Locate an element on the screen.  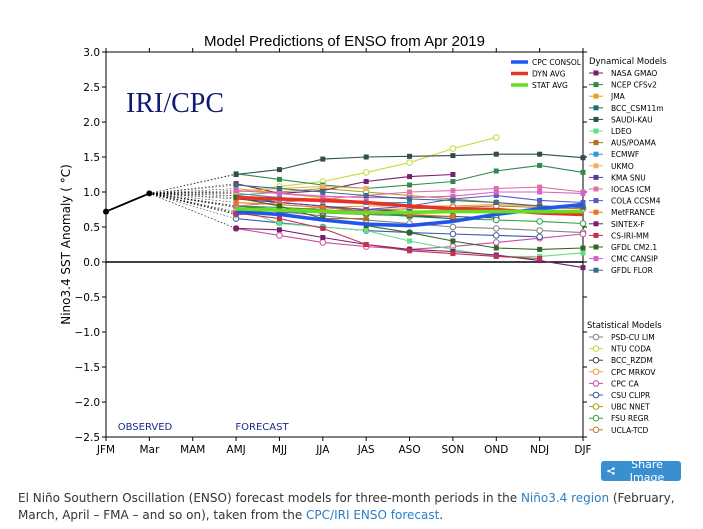
x-tick-label: AMJ is located at coordinates (235, 450).